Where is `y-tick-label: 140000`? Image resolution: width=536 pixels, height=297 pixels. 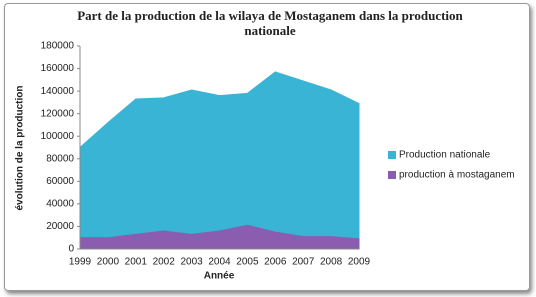 y-tick-label: 140000 is located at coordinates (58, 91).